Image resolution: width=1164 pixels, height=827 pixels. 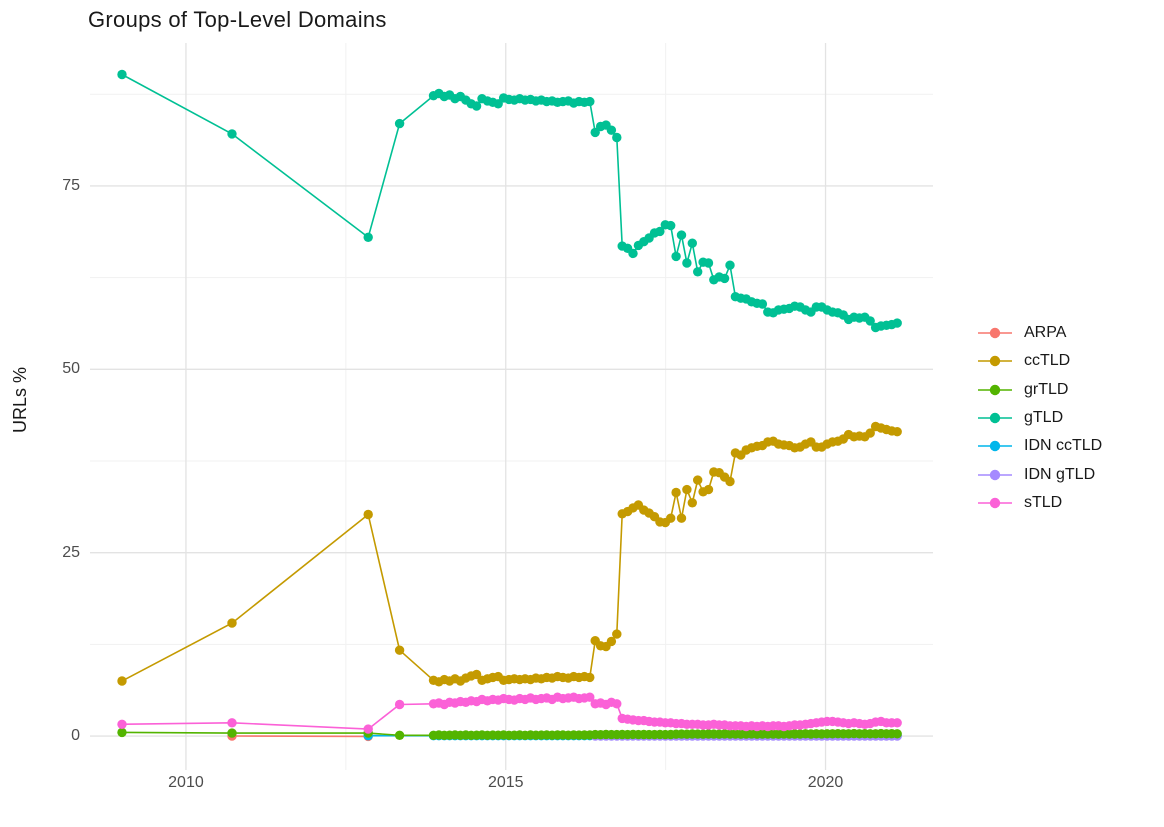 What do you see at coordinates (20, 400) in the screenshot?
I see `y-axis-title: URLs %` at bounding box center [20, 400].